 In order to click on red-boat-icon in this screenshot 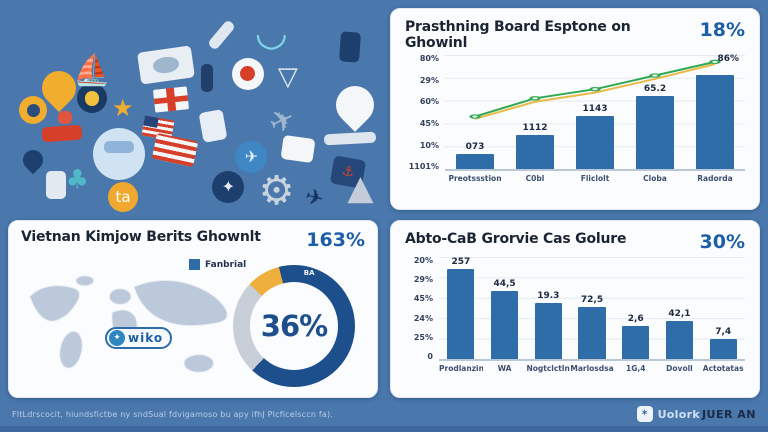, I will do `click(62, 133)`.